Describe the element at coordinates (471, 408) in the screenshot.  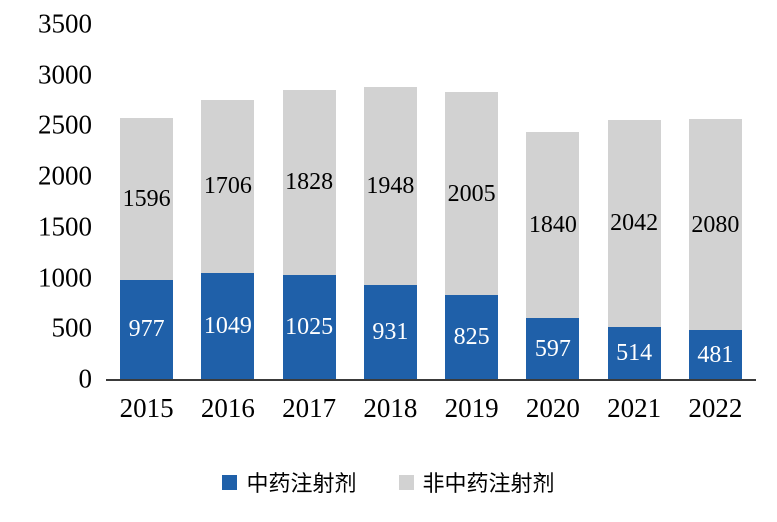
I see `x-tick-label-2019: 2019` at that location.